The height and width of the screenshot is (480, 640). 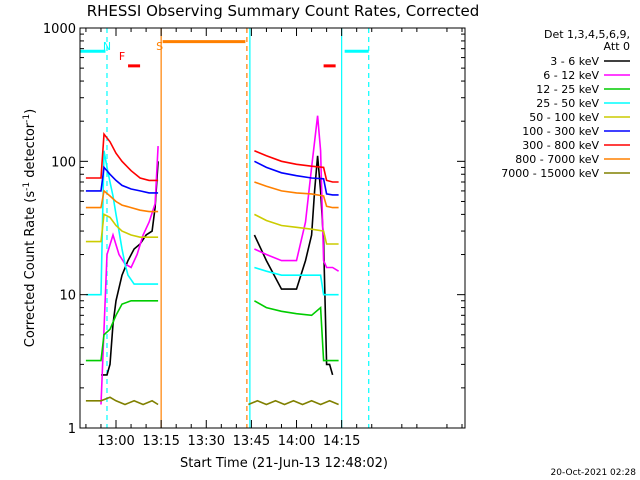 What do you see at coordinates (122, 56) in the screenshot?
I see `annotation-f-1: F` at bounding box center [122, 56].